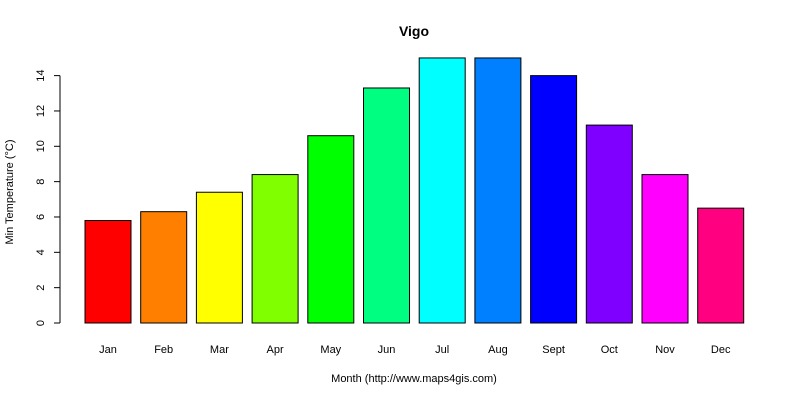 The height and width of the screenshot is (400, 800). Describe the element at coordinates (721, 265) in the screenshot. I see `bar-dec` at that location.